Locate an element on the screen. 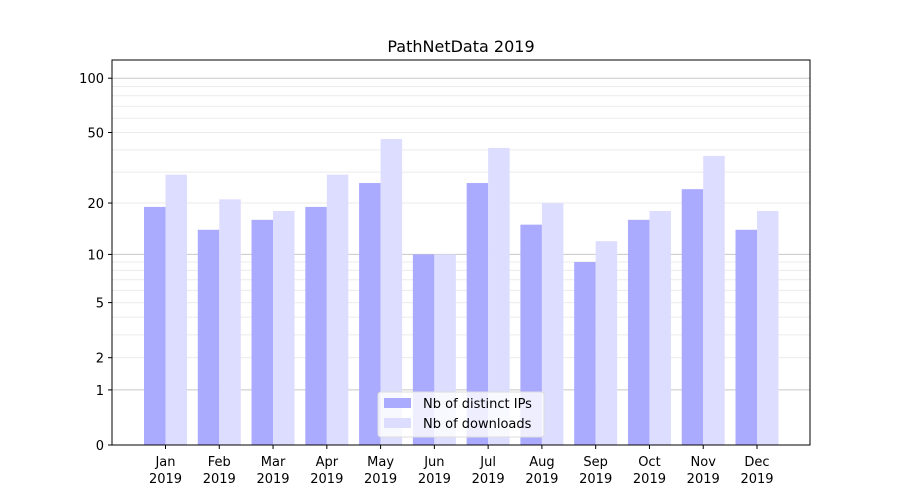 The width and height of the screenshot is (900, 504). chart-title: PathNetData 2019 is located at coordinates (460, 46).